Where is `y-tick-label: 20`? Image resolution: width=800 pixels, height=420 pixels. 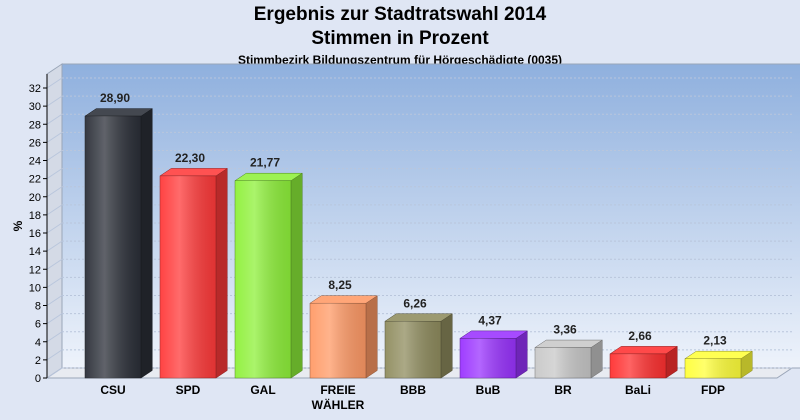
y-tick-label: 20 is located at coordinates (35, 198).